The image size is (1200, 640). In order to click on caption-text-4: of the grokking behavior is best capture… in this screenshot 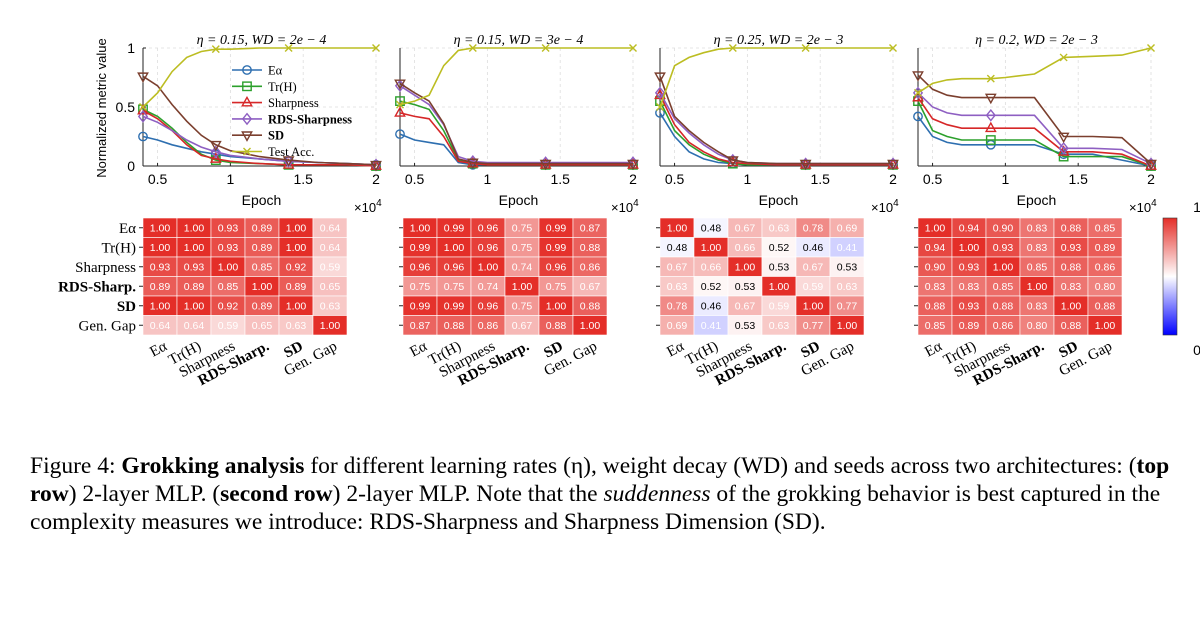, I will do `click(595, 508)`.